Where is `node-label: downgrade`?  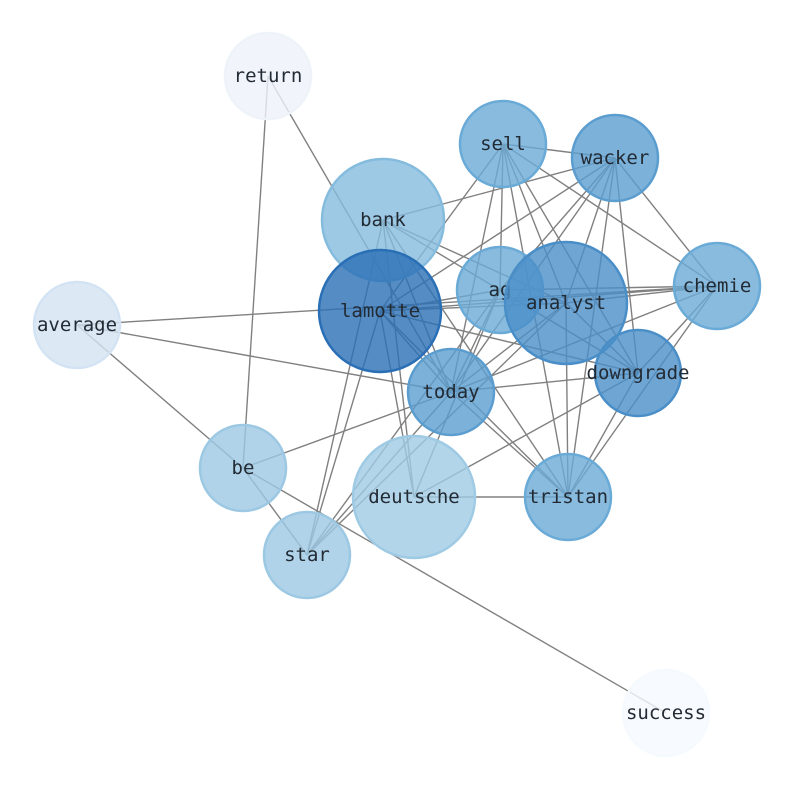 node-label: downgrade is located at coordinates (638, 373).